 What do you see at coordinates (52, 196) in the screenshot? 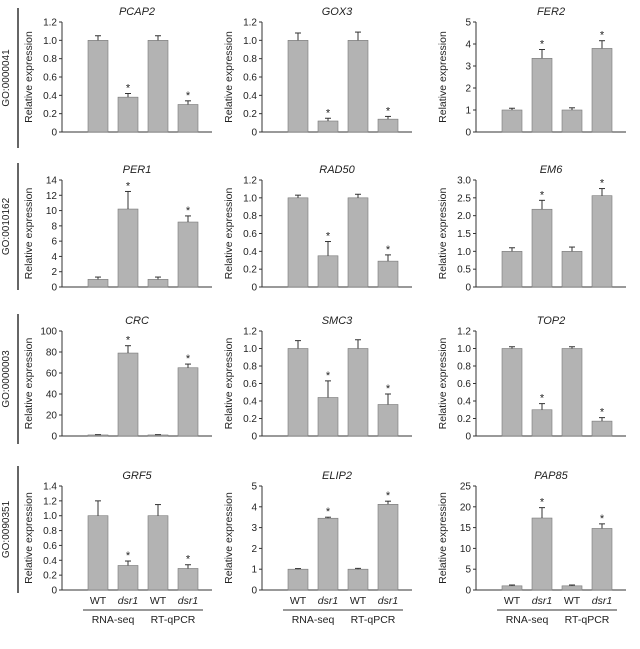
I see `y-tick-label: 12` at bounding box center [52, 196].